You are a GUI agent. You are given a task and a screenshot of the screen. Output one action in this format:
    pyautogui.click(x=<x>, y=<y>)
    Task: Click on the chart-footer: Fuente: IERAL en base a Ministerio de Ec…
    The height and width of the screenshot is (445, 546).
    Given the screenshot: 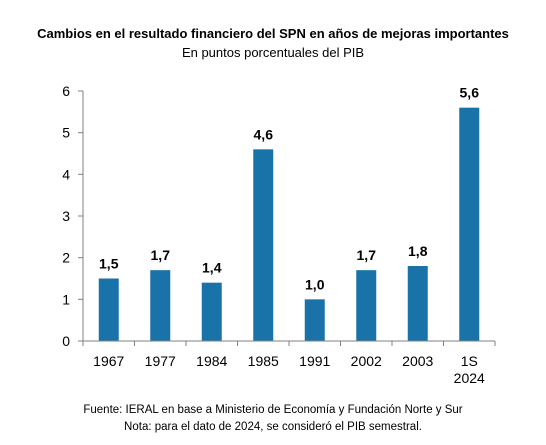 What is the action you would take?
    pyautogui.click(x=273, y=419)
    